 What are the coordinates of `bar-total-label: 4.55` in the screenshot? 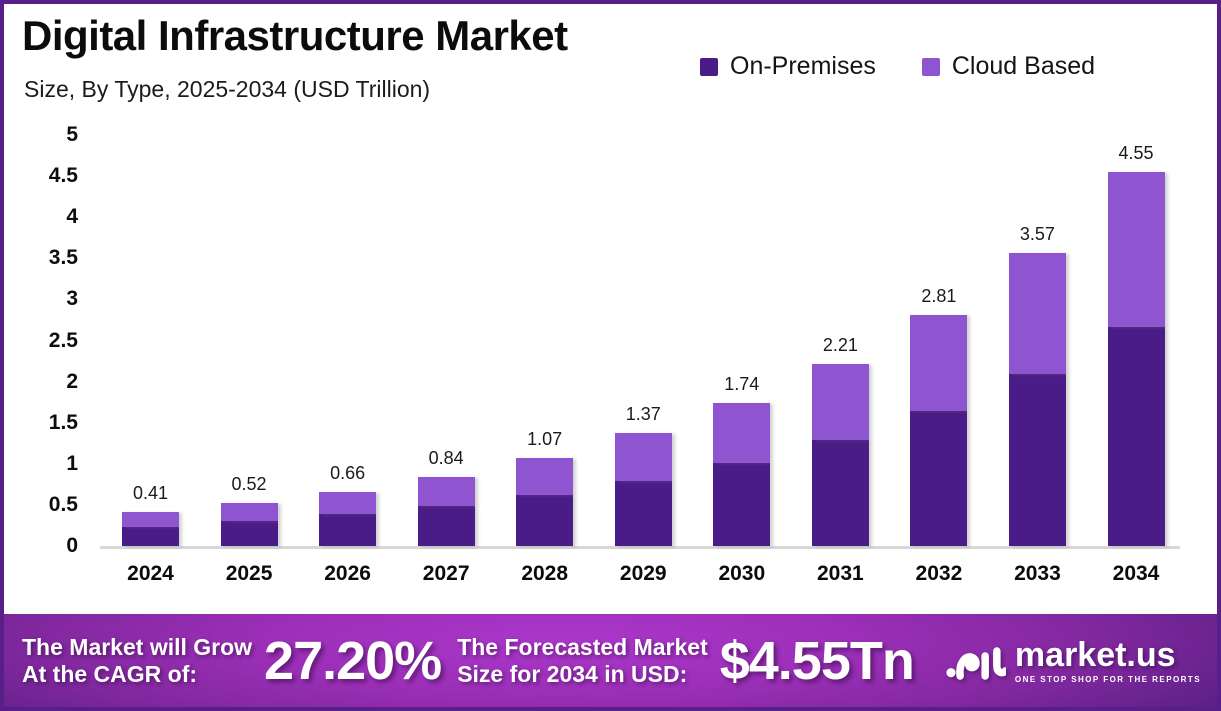 It's located at (1136, 152).